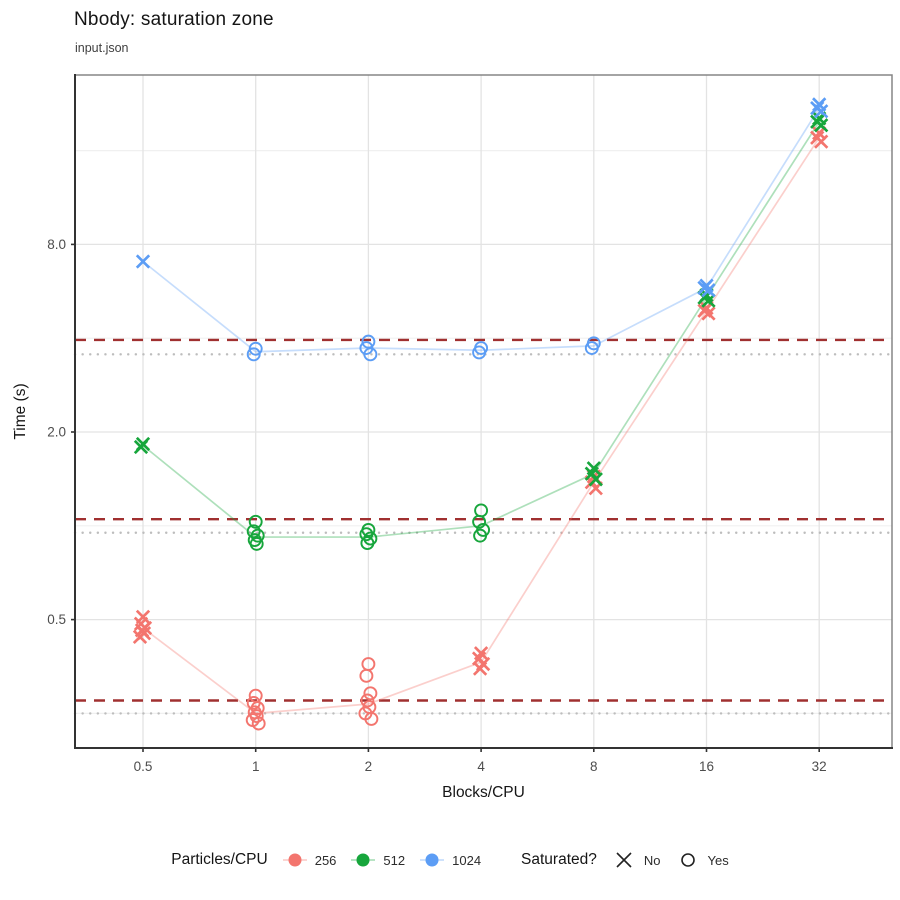 The image size is (900, 900). What do you see at coordinates (325, 860) in the screenshot?
I see `legend-label-256: 256` at bounding box center [325, 860].